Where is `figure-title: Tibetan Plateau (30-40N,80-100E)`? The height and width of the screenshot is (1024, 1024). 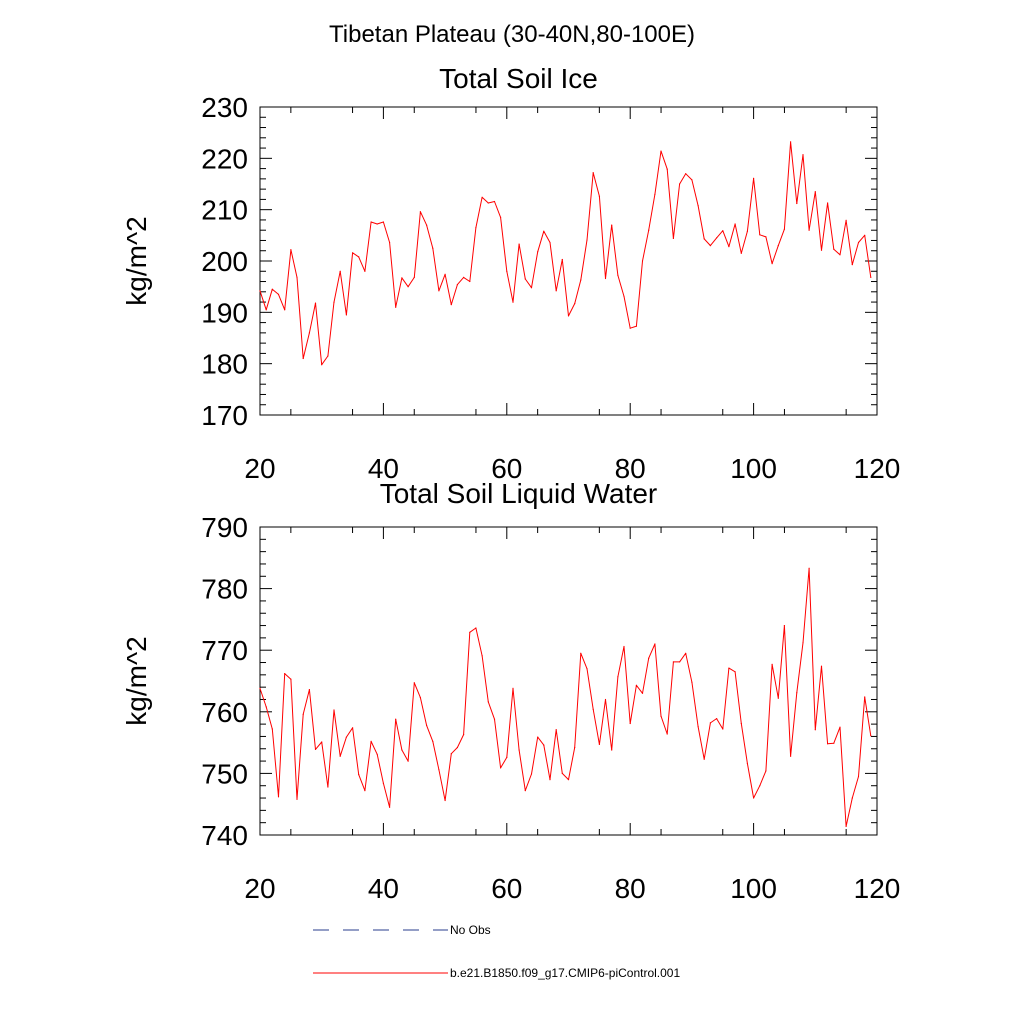
figure-title: Tibetan Plateau (30-40N,80-100E) is located at coordinates (512, 34).